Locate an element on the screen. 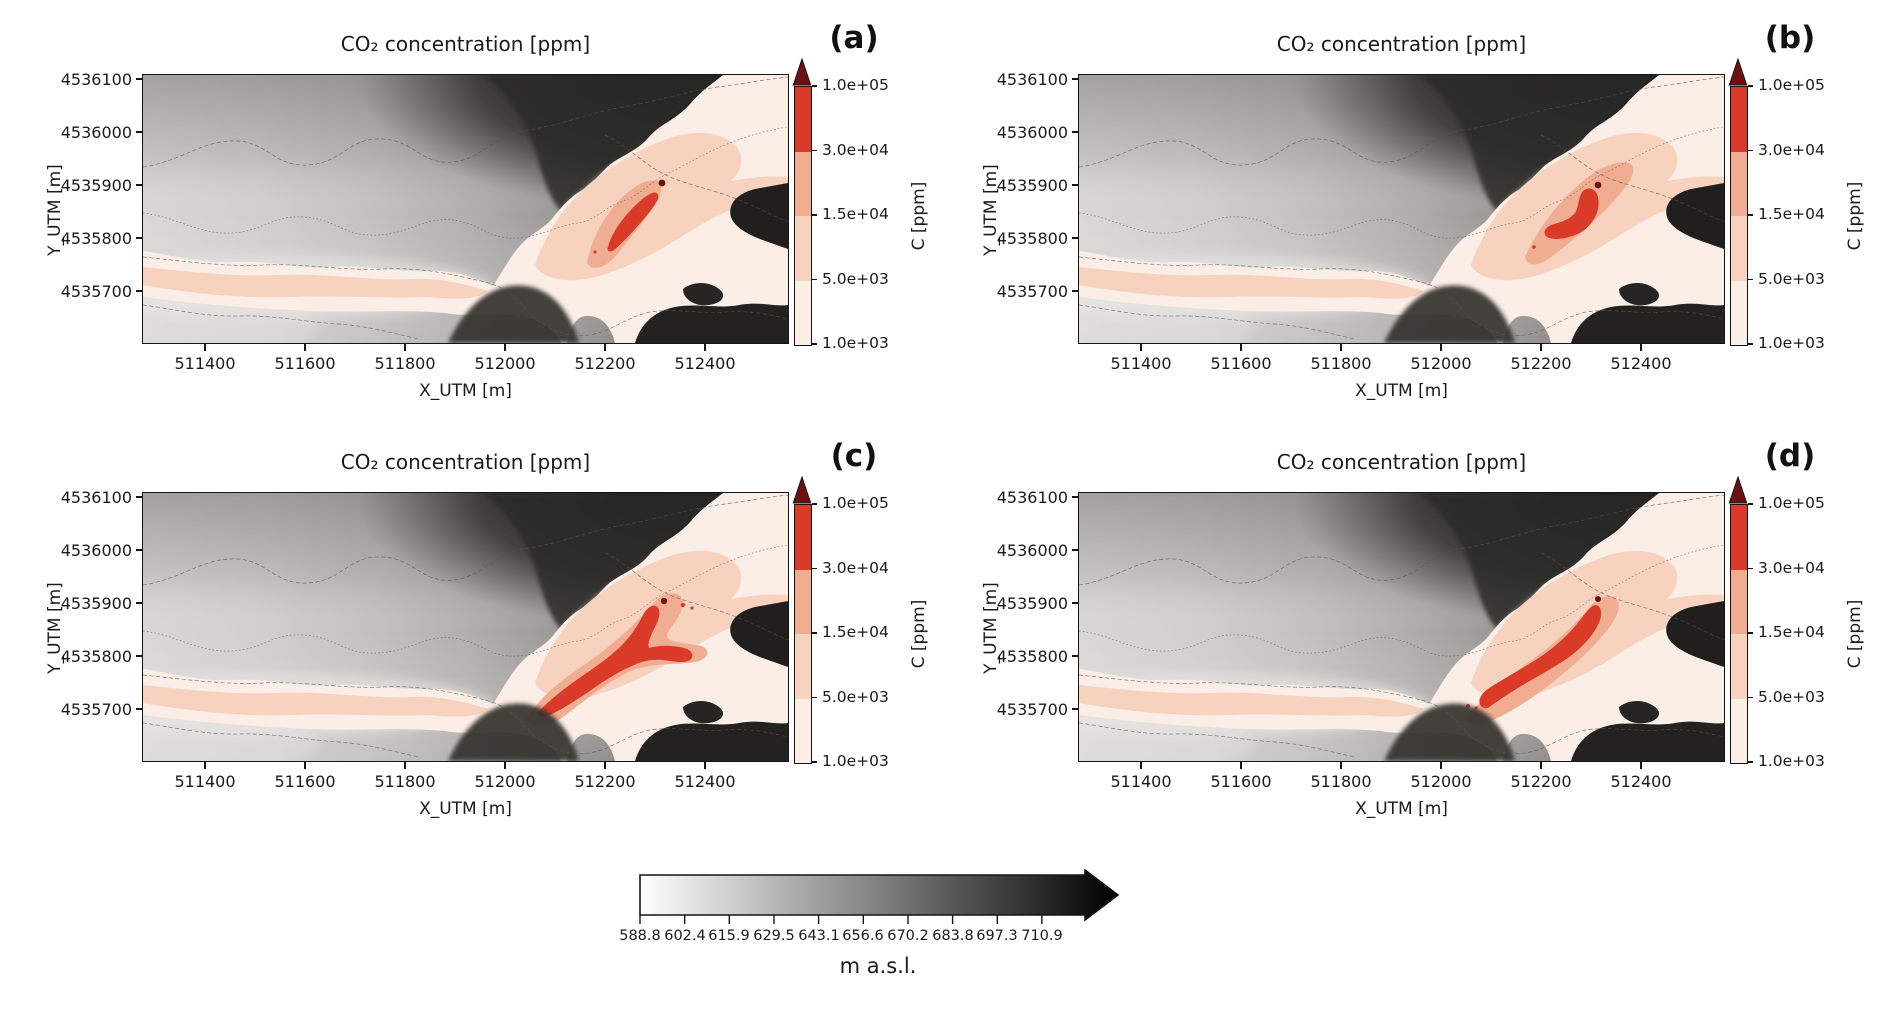  x-axis-label: X_UTM [m] is located at coordinates (465, 391).